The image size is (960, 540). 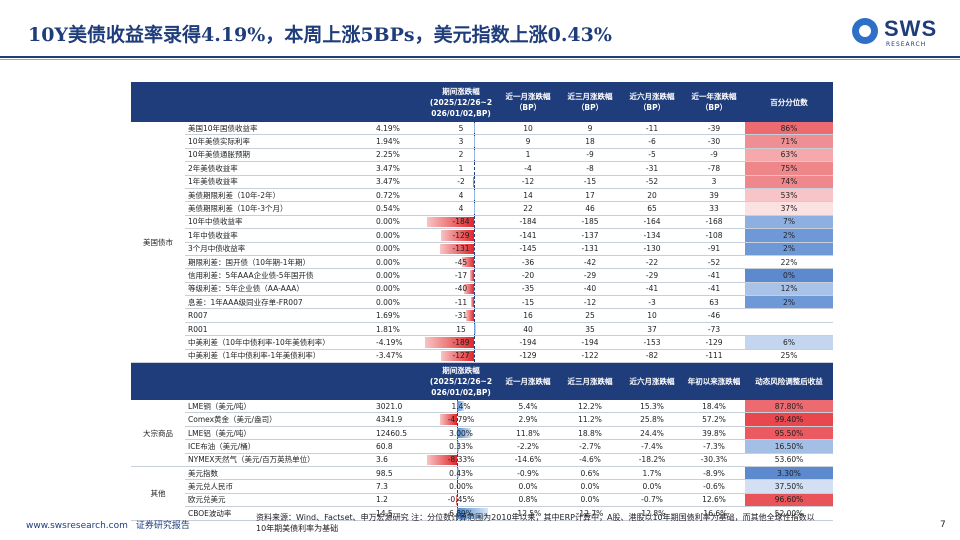 What do you see at coordinates (461, 315) in the screenshot?
I see `period-change-cell: -31` at bounding box center [461, 315].